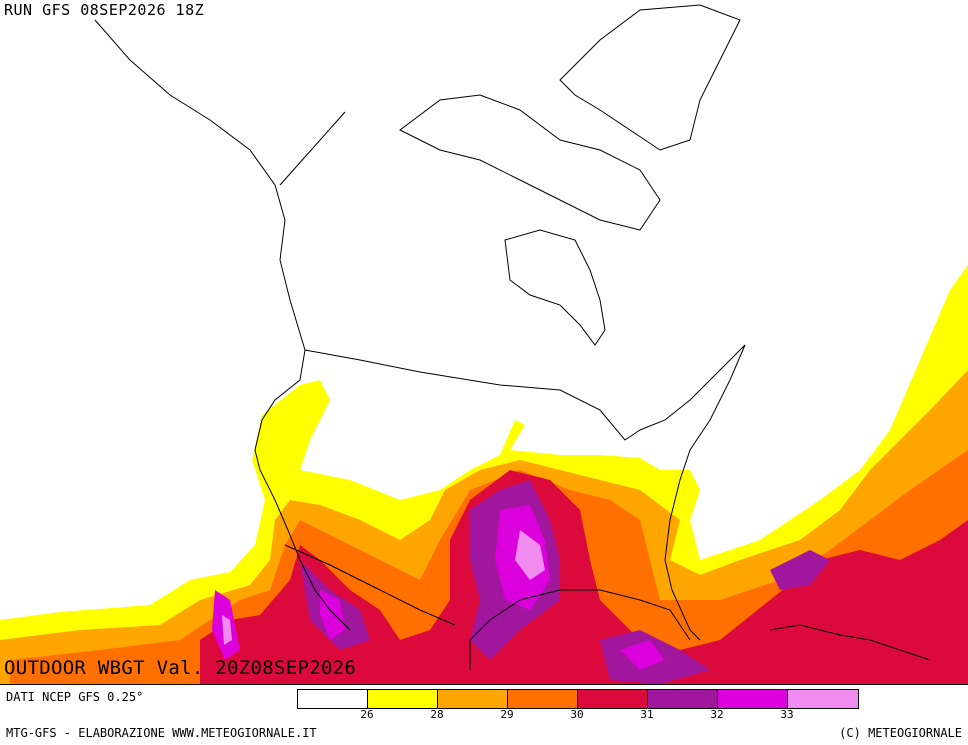 The image size is (968, 745). What do you see at coordinates (525, 392) in the screenshot?
I see `border-us-canada` at bounding box center [525, 392].